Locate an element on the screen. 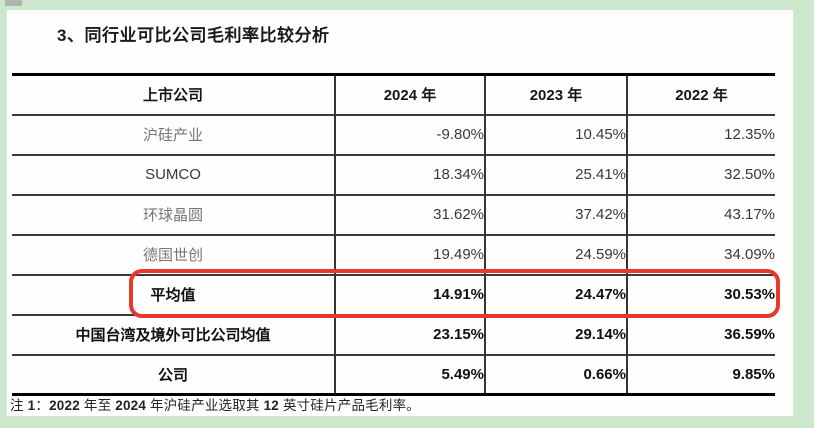 The height and width of the screenshot is (428, 814). table-row-average-highlighted: 平均值 14.91% 24.47% 30.53% is located at coordinates (393, 294).